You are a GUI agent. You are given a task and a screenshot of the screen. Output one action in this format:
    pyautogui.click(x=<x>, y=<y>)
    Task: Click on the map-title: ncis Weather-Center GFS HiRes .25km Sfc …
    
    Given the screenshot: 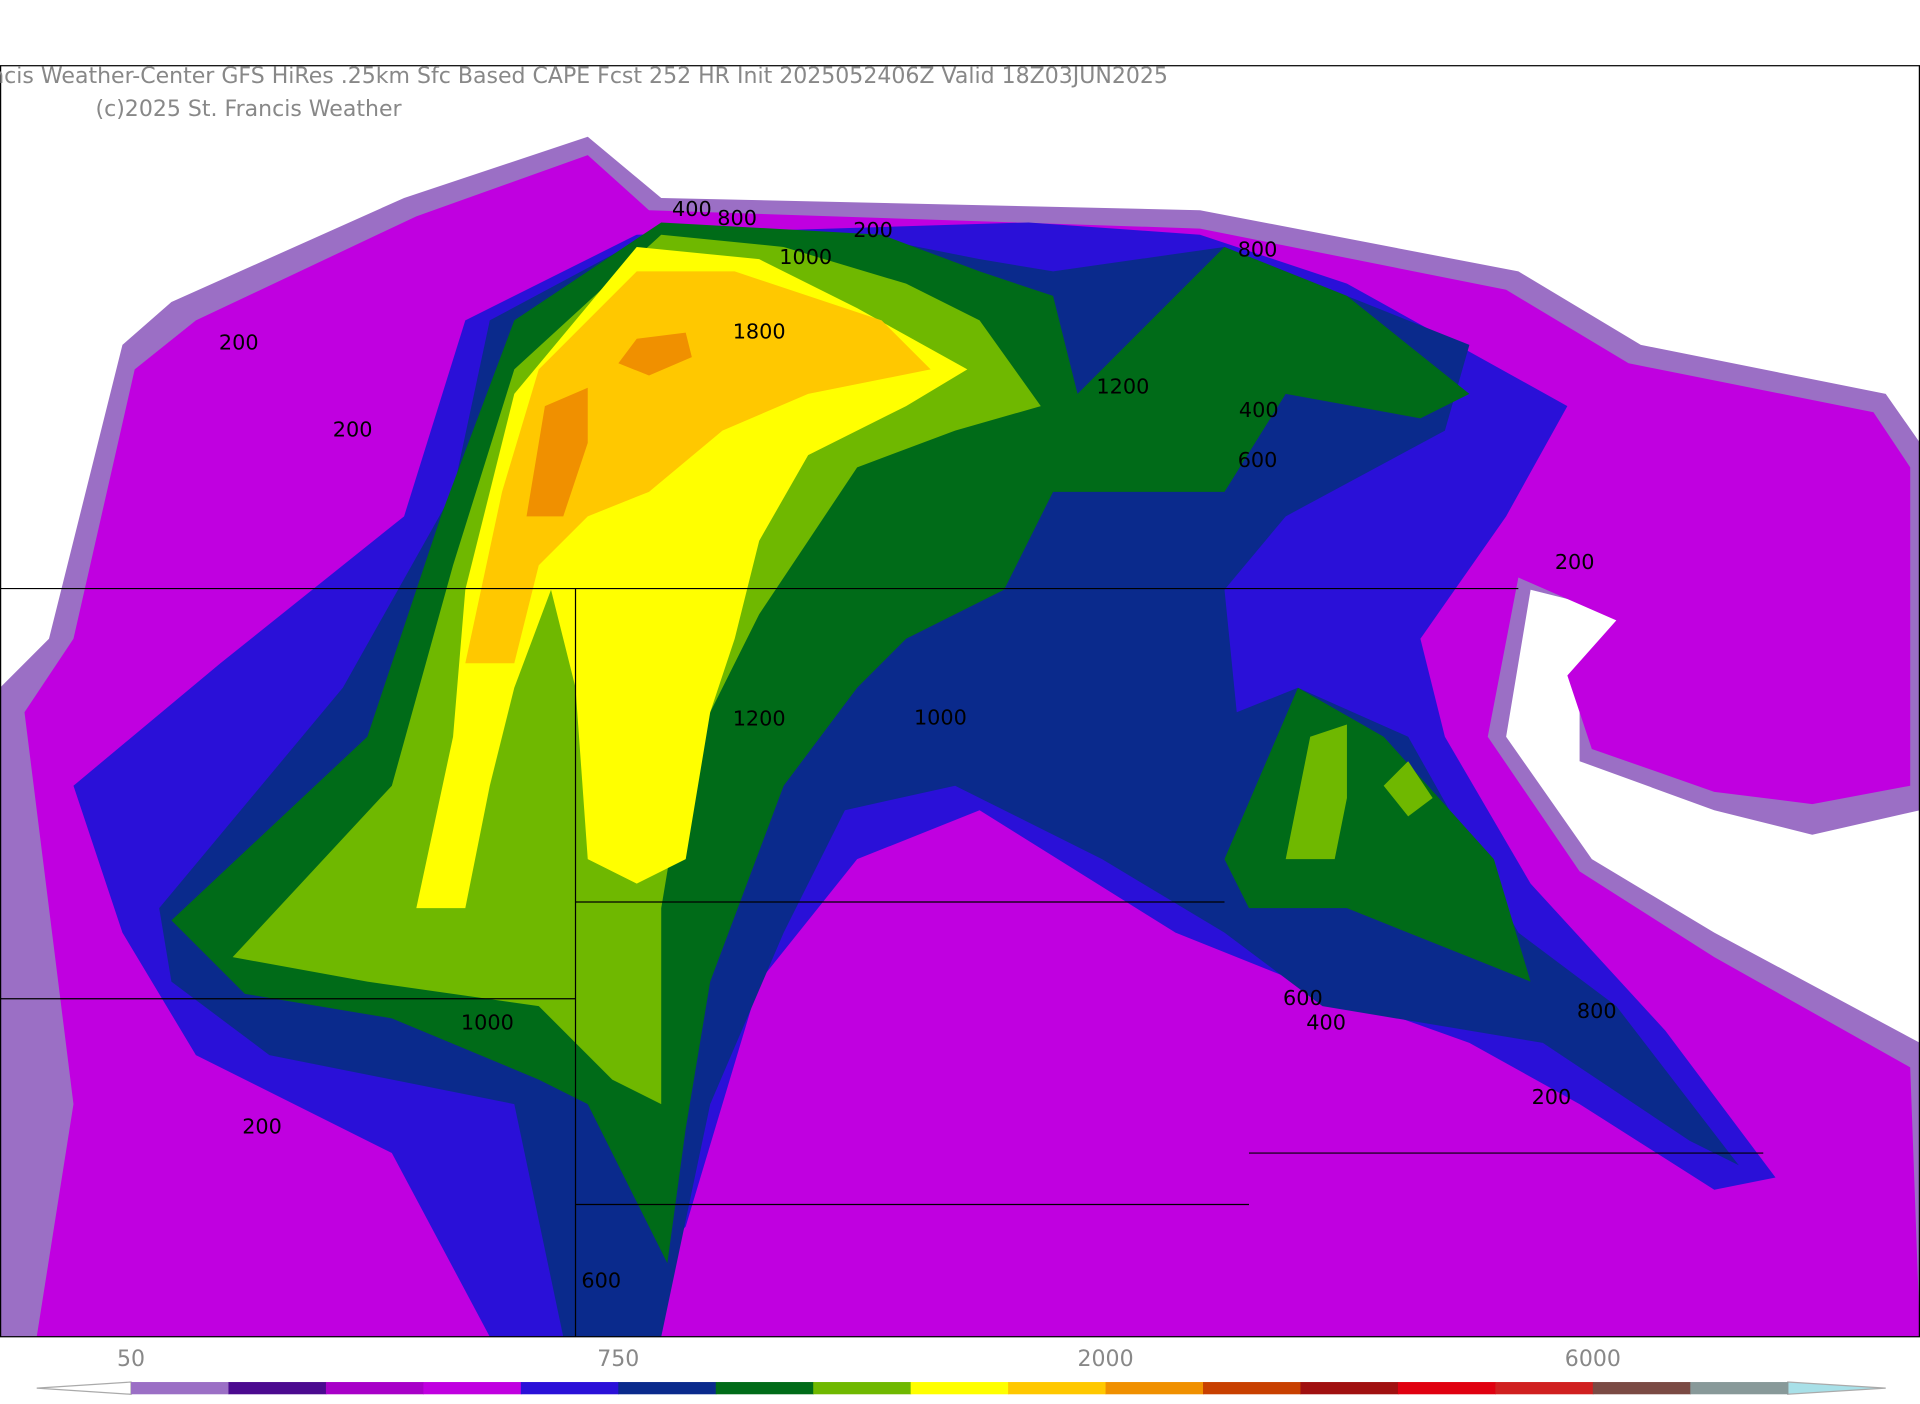 What is the action you would take?
    pyautogui.click(x=584, y=76)
    